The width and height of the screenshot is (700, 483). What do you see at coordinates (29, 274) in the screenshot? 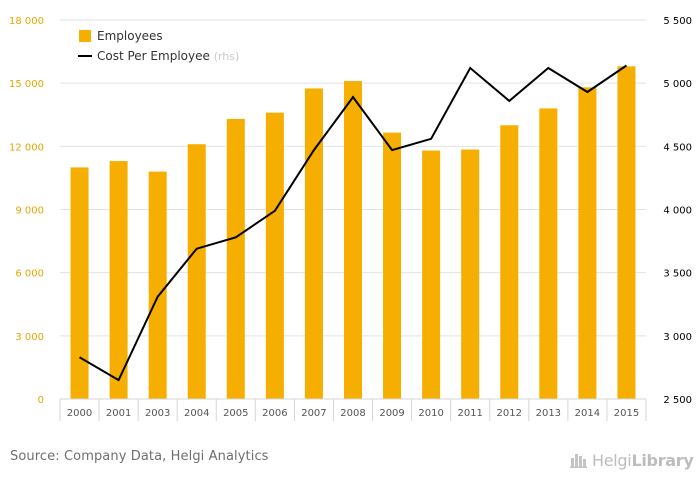
I see `left-y-tick-label: 6 000` at bounding box center [29, 274].